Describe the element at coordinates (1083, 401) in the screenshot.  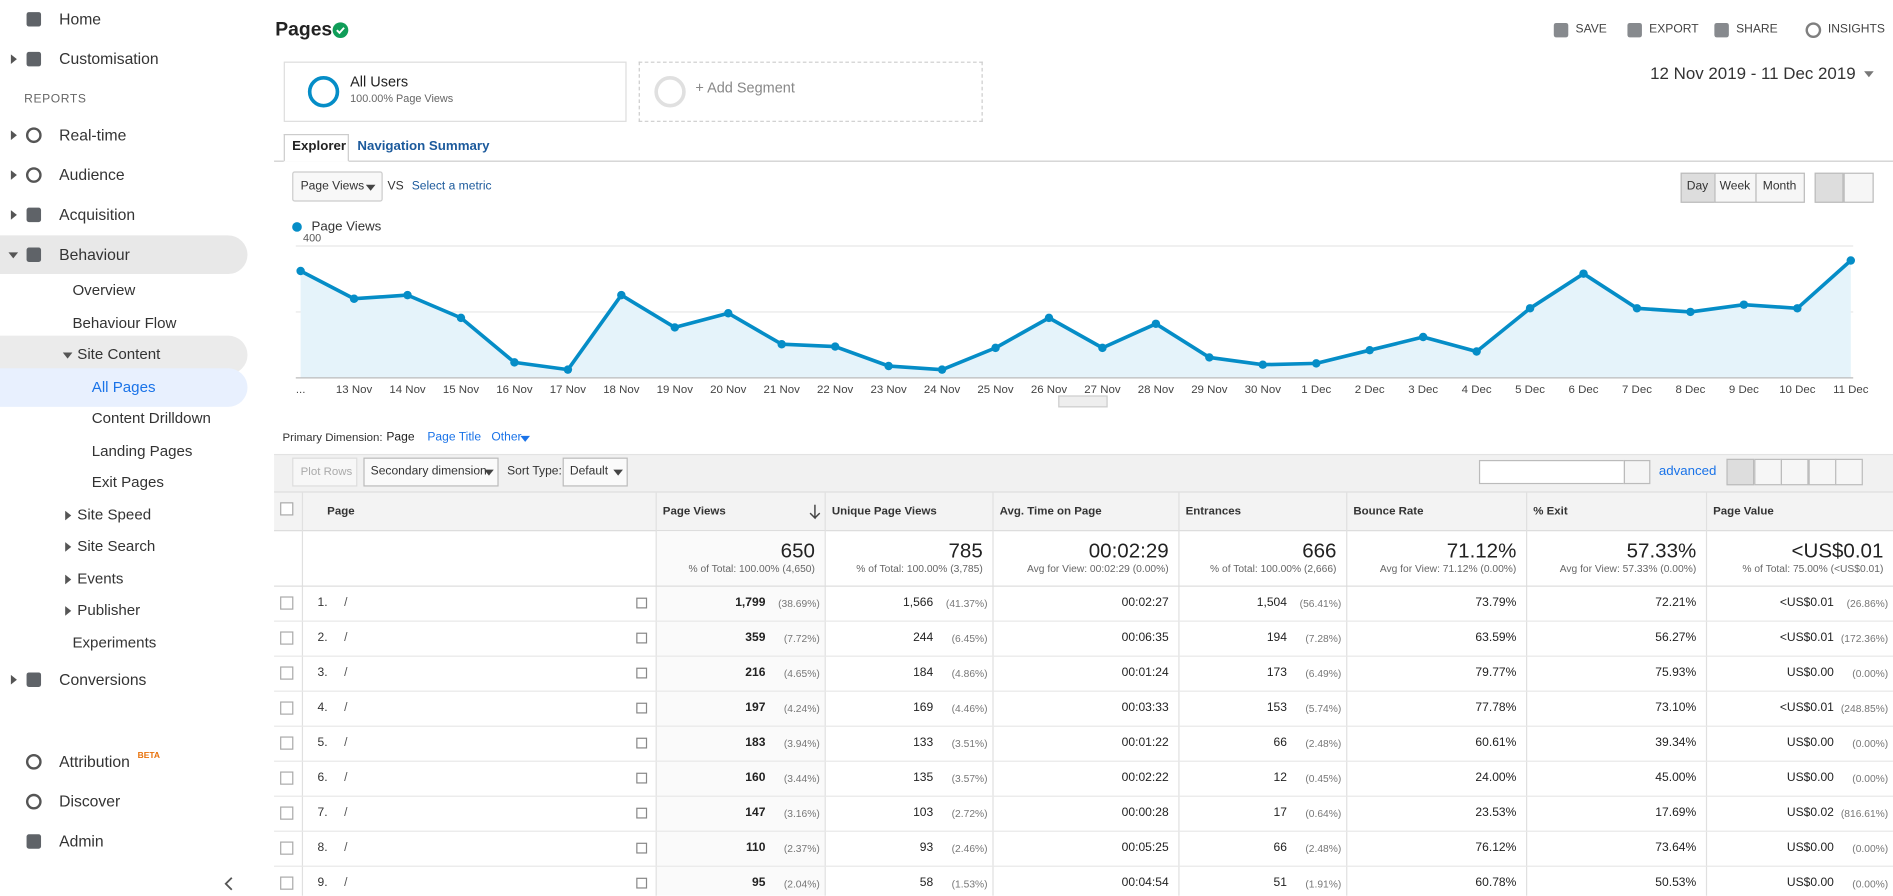
I see `chart-resize-handle` at that location.